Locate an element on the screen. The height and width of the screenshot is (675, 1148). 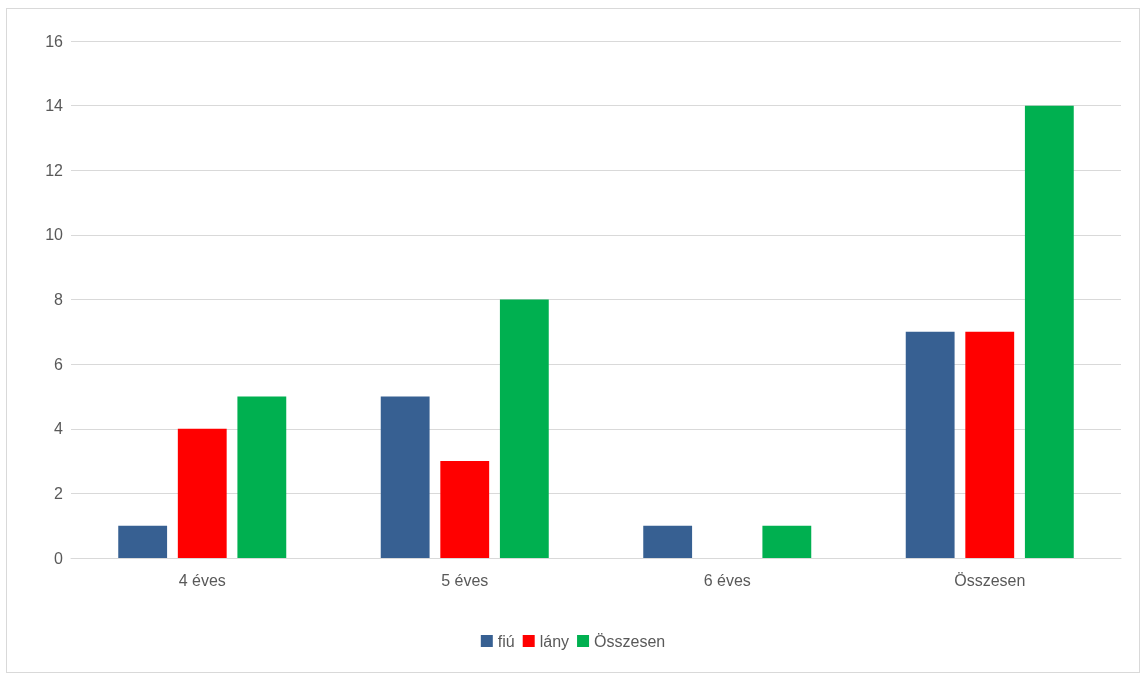
legend-label: lány is located at coordinates (554, 641).